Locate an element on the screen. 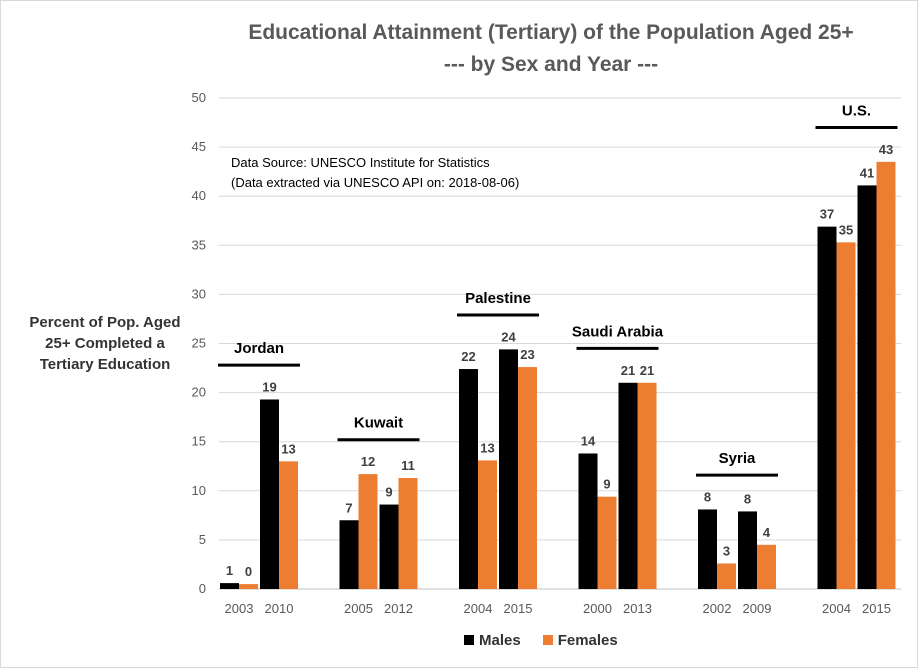  legend-item-males: Males is located at coordinates (492, 640).